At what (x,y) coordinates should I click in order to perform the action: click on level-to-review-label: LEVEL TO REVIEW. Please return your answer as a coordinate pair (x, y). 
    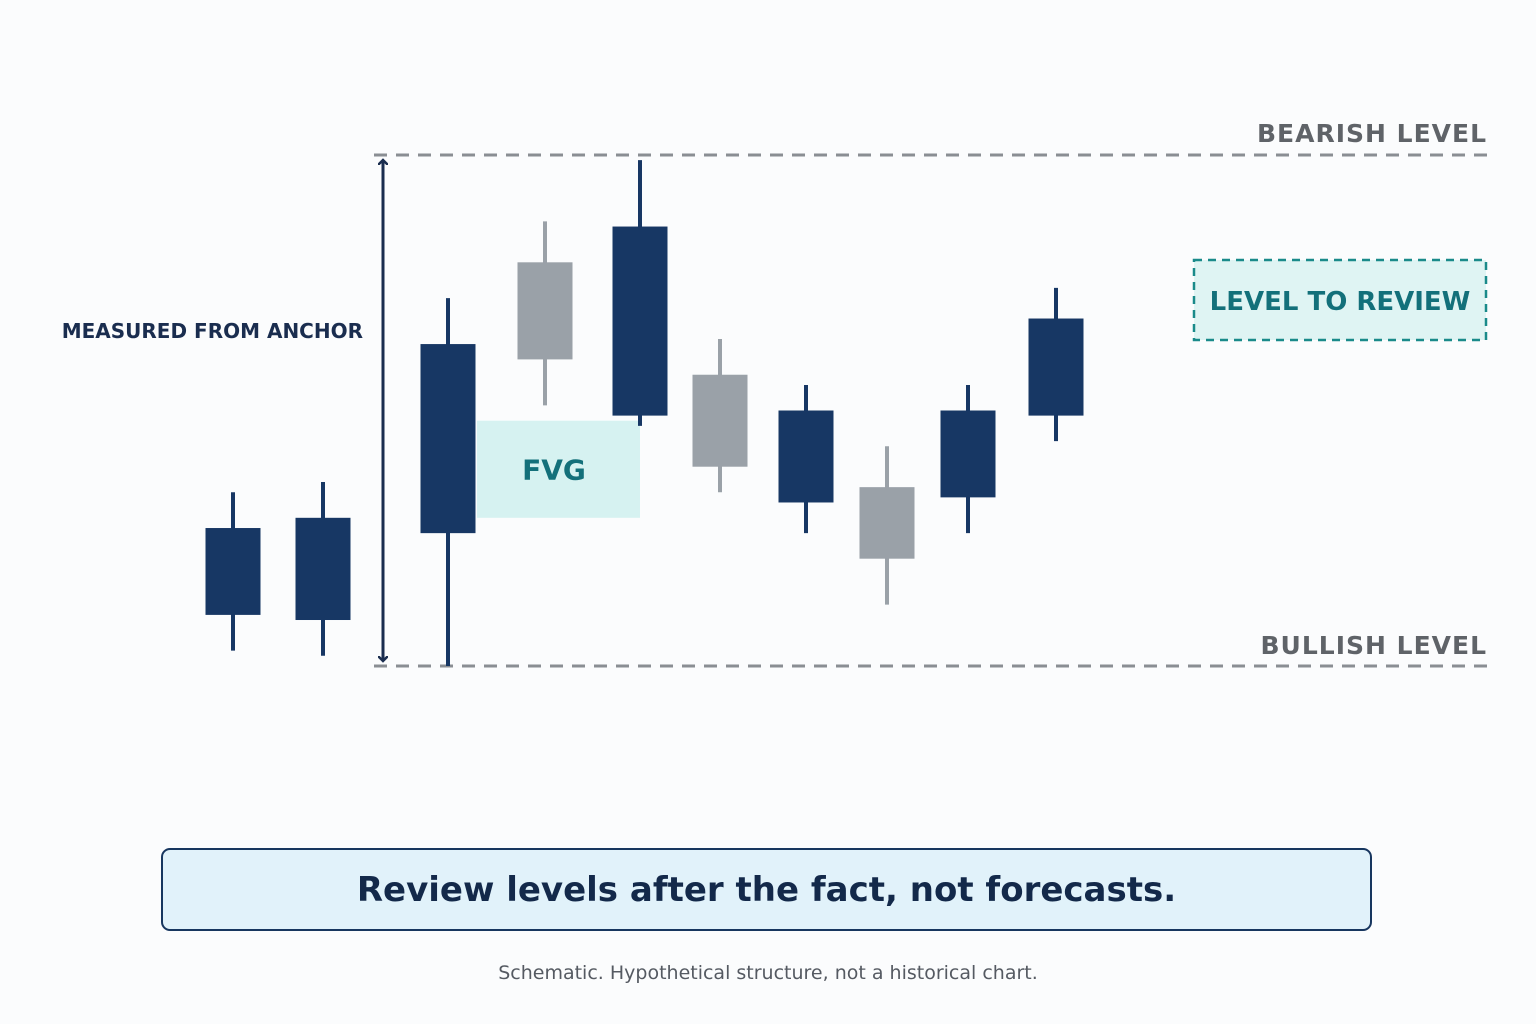
    Looking at the image, I should click on (1340, 302).